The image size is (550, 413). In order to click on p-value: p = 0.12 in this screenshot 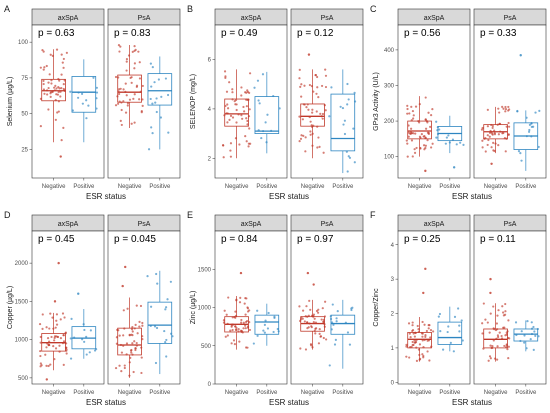, I will do `click(315, 33)`.